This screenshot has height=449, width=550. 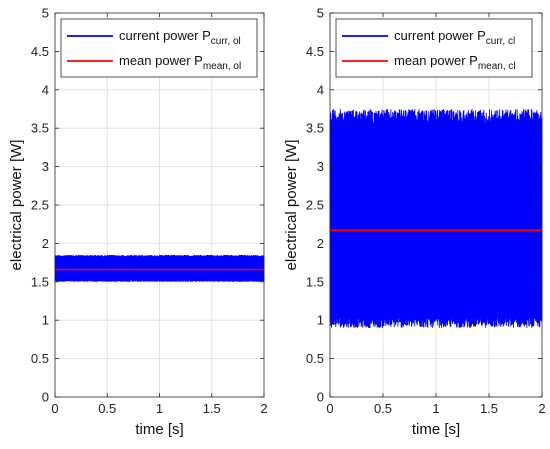 I want to click on legend-entry-subscript: curr, ol, so click(x=226, y=41).